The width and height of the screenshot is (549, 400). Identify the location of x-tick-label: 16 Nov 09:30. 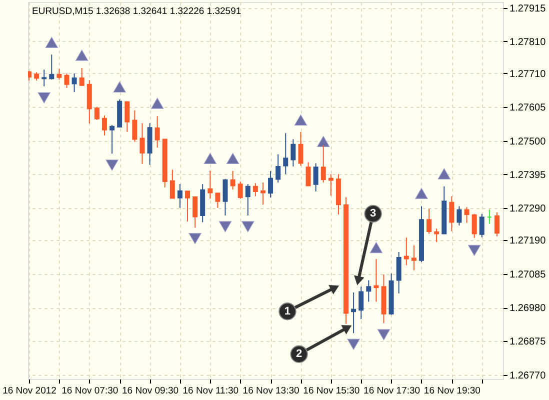
(150, 391).